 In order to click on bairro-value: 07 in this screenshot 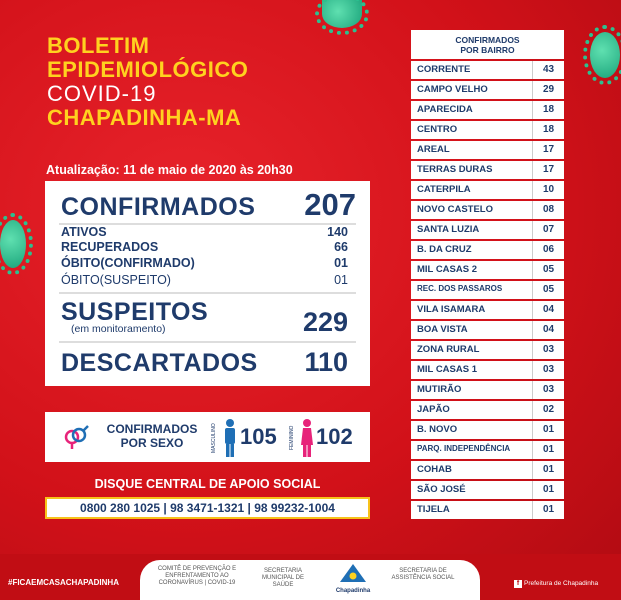, I will do `click(548, 230)`.